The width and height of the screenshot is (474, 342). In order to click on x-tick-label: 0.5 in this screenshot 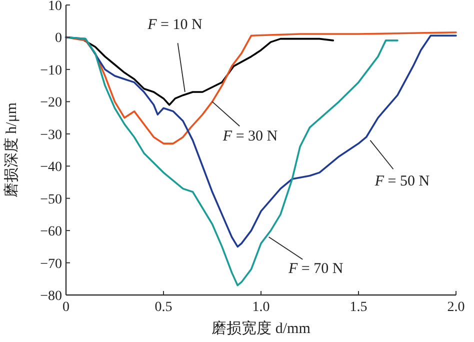, I will do `click(163, 307)`.